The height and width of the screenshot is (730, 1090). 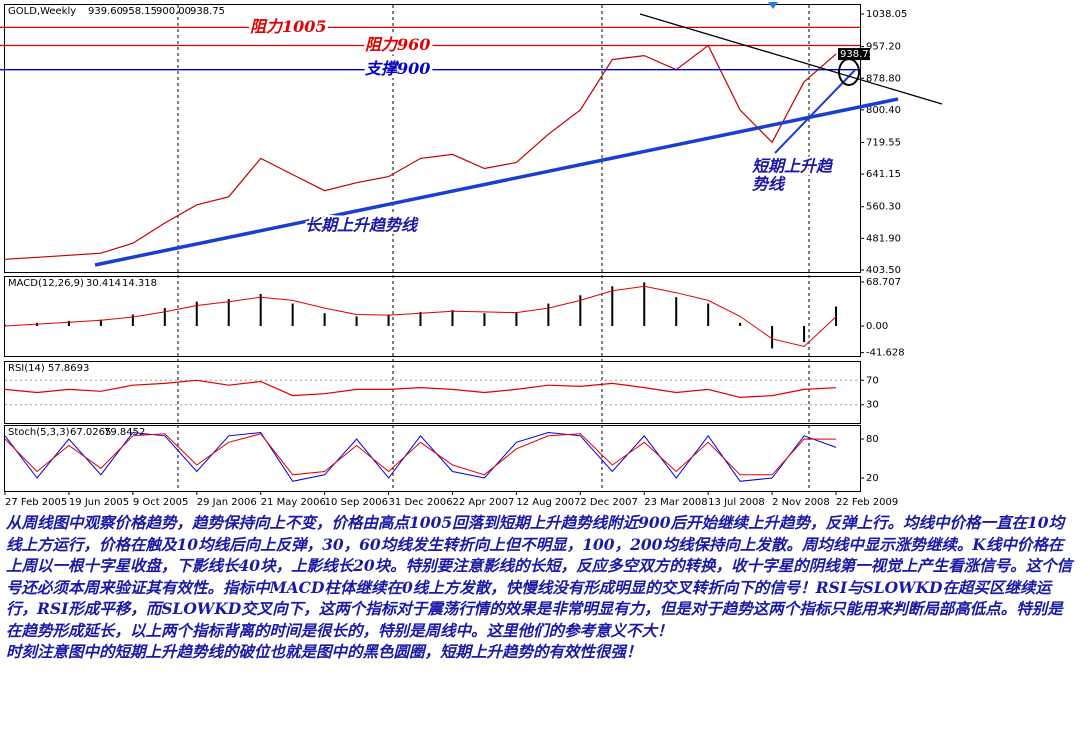 What do you see at coordinates (883, 207) in the screenshot?
I see `y-tick-label: 560.30` at bounding box center [883, 207].